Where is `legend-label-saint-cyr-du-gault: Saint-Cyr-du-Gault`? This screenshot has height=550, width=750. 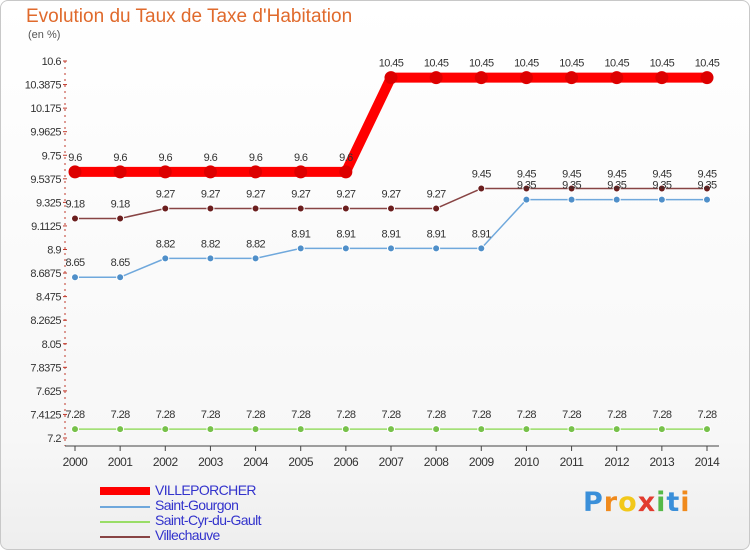
legend-label-saint-cyr-du-gault: Saint-Cyr-du-Gault is located at coordinates (208, 520).